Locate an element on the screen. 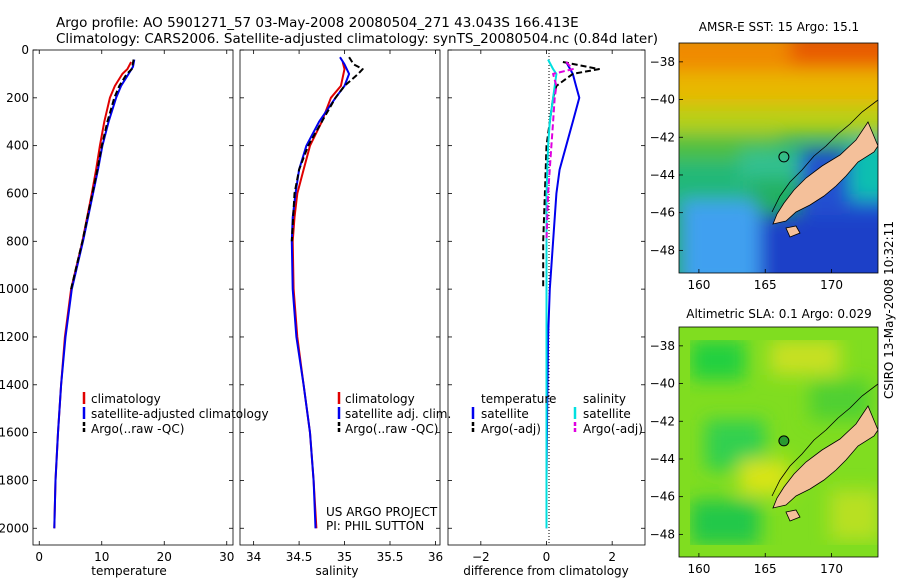 The height and width of the screenshot is (580, 900). sst-gradient is located at coordinates (778, 158).